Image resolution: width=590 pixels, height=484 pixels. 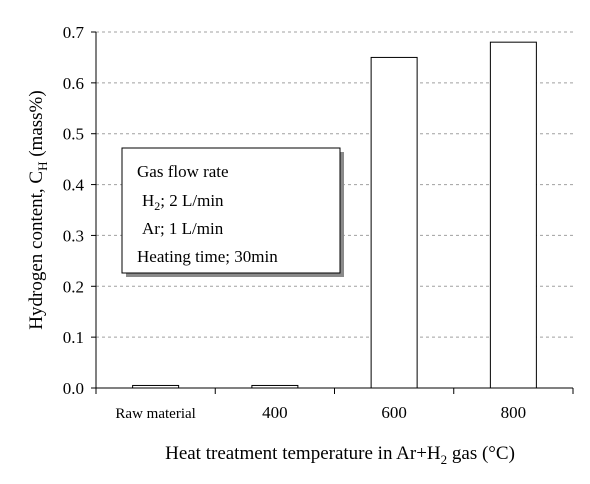 What do you see at coordinates (157, 206) in the screenshot?
I see `note-h2-subscript: 2` at bounding box center [157, 206].